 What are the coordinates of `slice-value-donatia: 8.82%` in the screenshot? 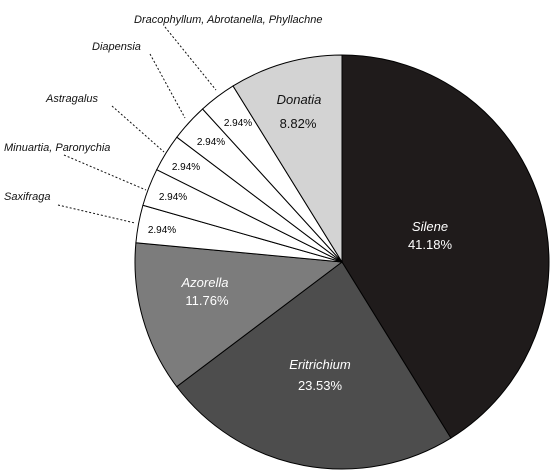 It's located at (298, 123).